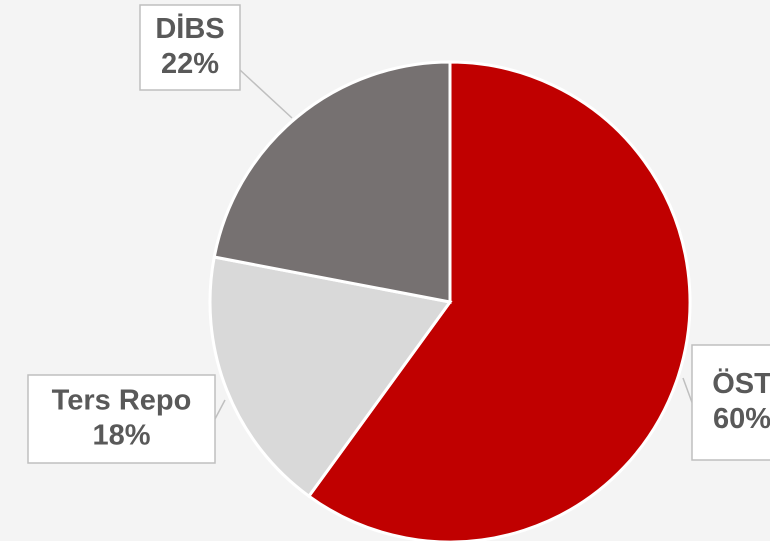 Image resolution: width=770 pixels, height=541 pixels. I want to click on value-label: 60%, so click(741, 419).